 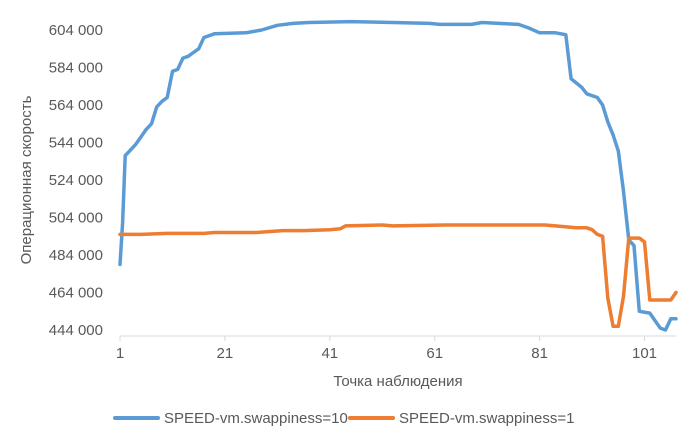 I want to click on y-tick-label: 564 000, so click(x=76, y=105).